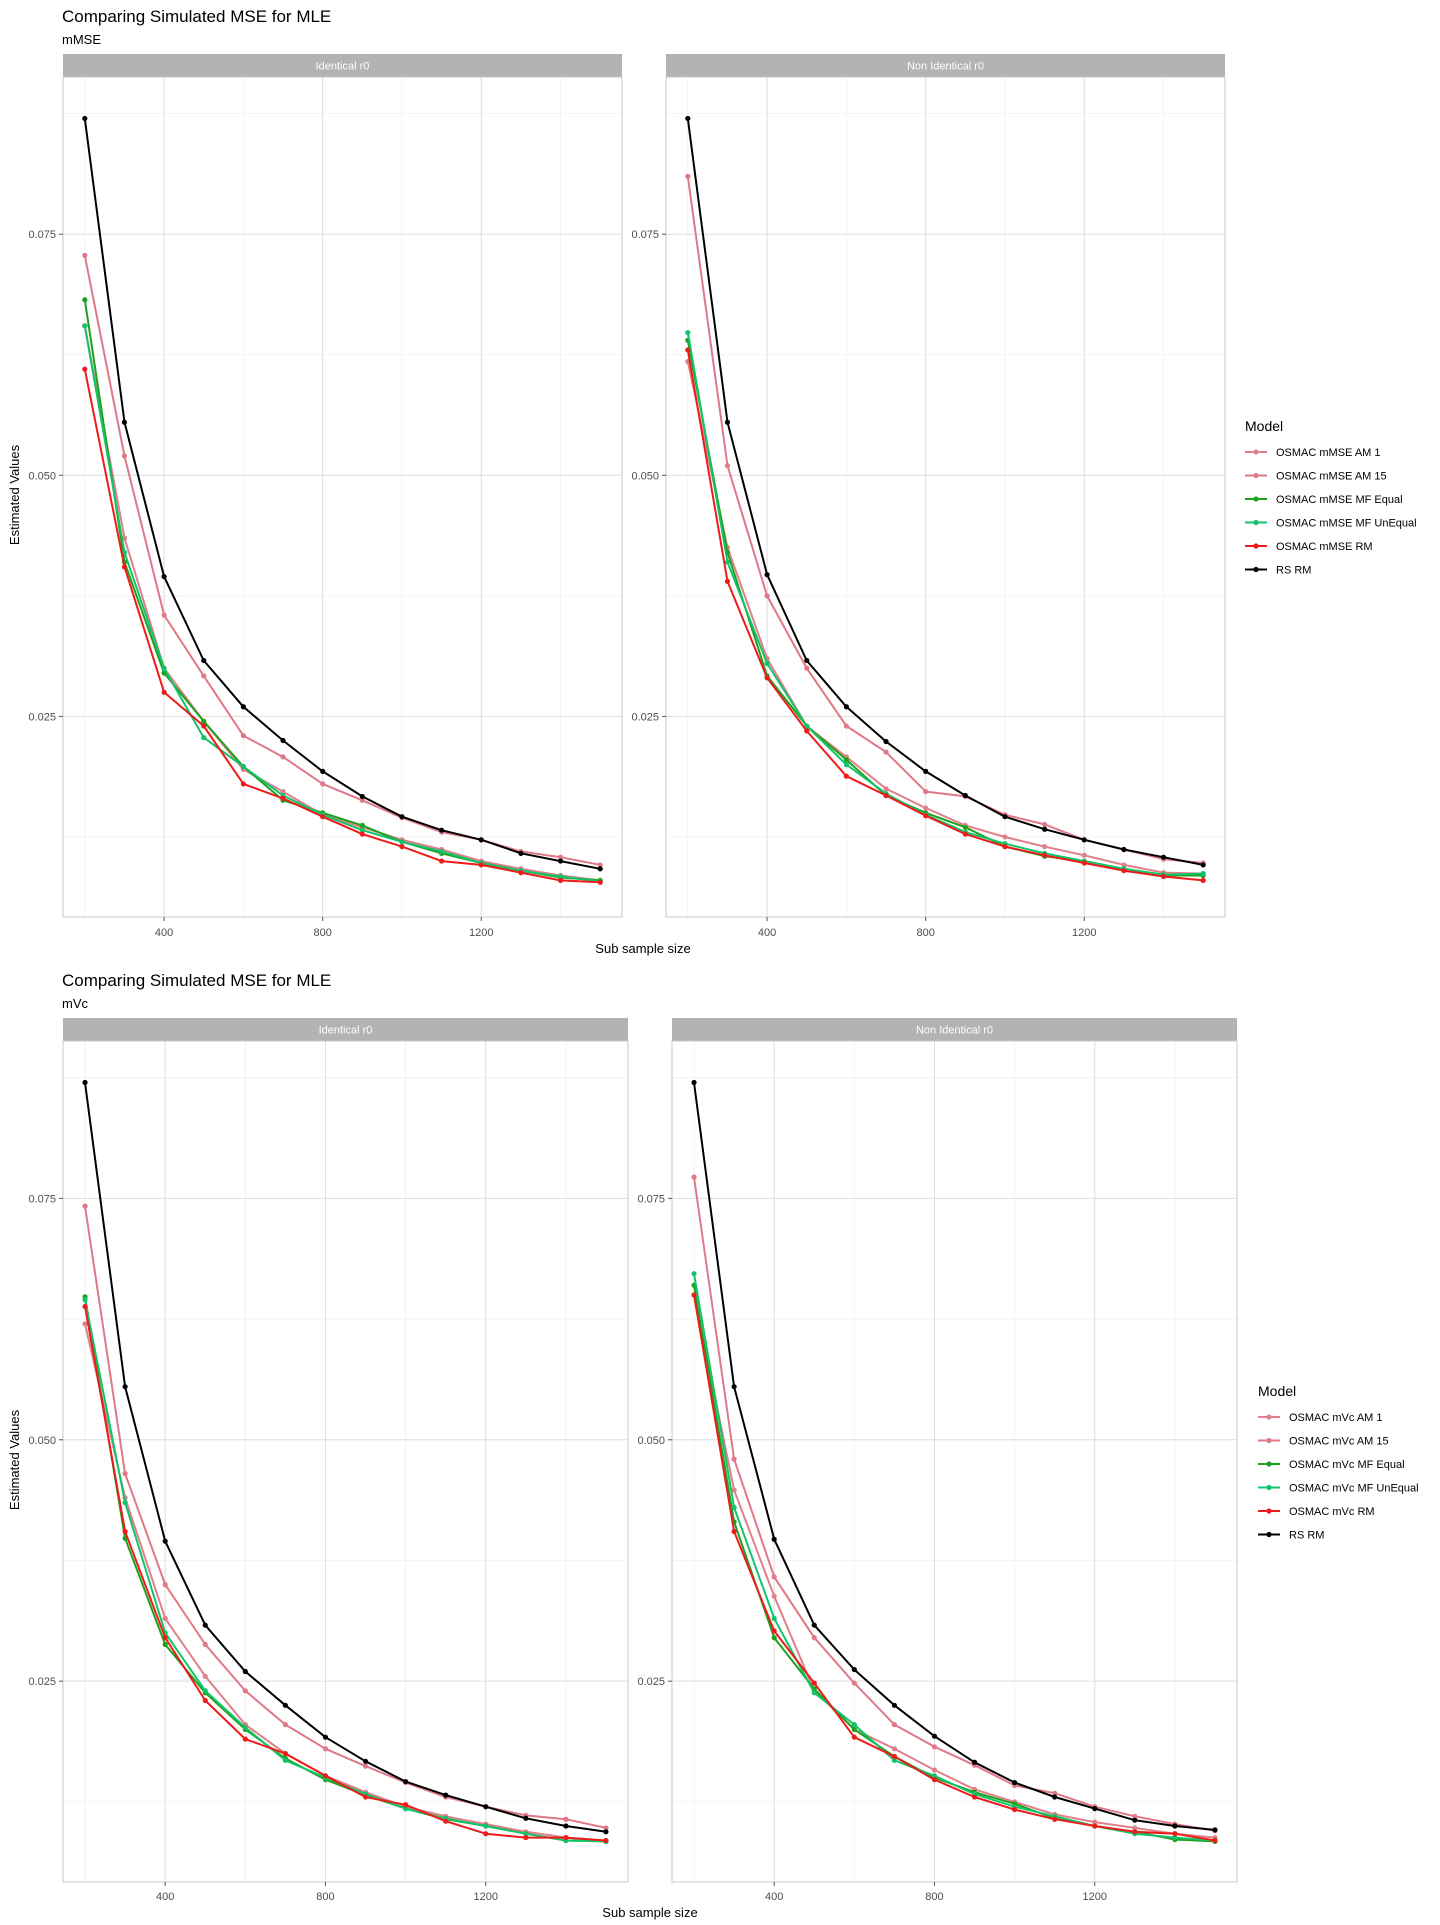 Image resolution: width=1440 pixels, height=1925 pixels. What do you see at coordinates (1331, 477) in the screenshot?
I see `legend-label: OSMAC mMSE AM 15` at bounding box center [1331, 477].